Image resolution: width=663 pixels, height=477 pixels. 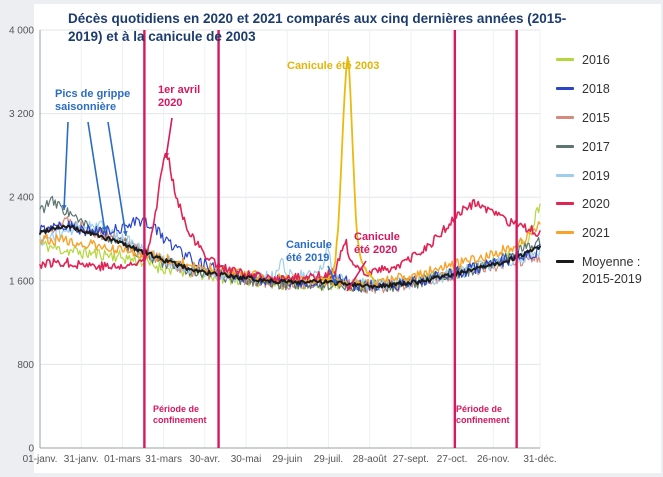 What do you see at coordinates (347, 168) in the screenshot?
I see `series-line-canicule-2003` at bounding box center [347, 168].